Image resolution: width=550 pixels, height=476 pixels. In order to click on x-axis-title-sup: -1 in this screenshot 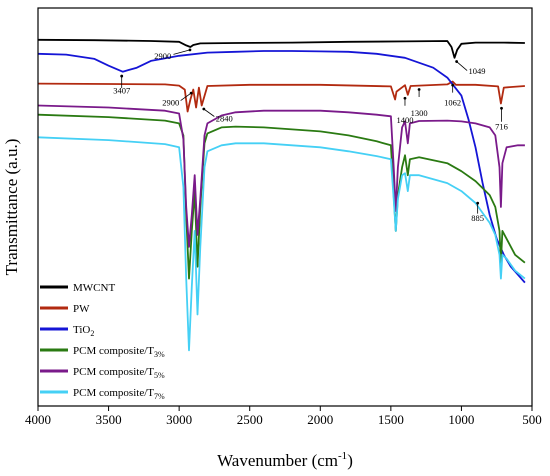, I will do `click(342, 456)`.